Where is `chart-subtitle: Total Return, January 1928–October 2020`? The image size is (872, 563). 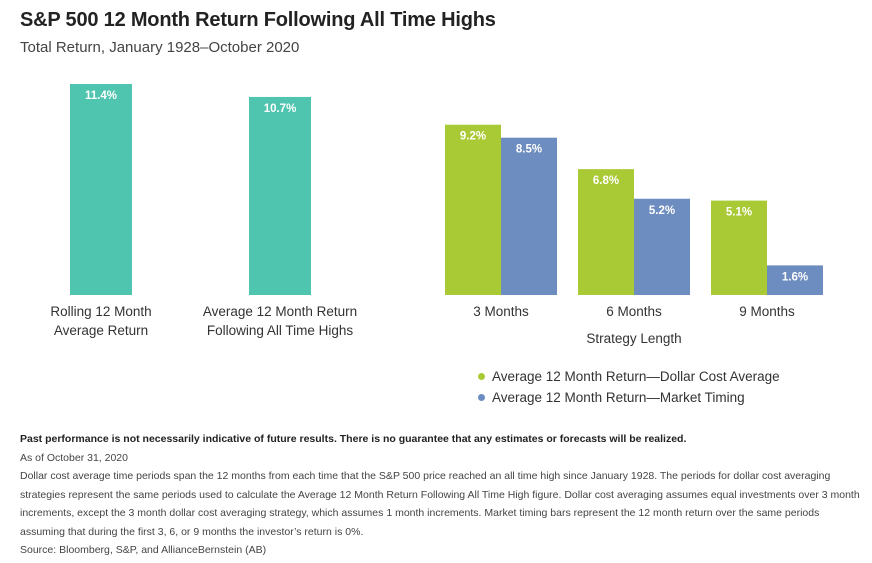 chart-subtitle: Total Return, January 1928–October 2020 is located at coordinates (160, 47).